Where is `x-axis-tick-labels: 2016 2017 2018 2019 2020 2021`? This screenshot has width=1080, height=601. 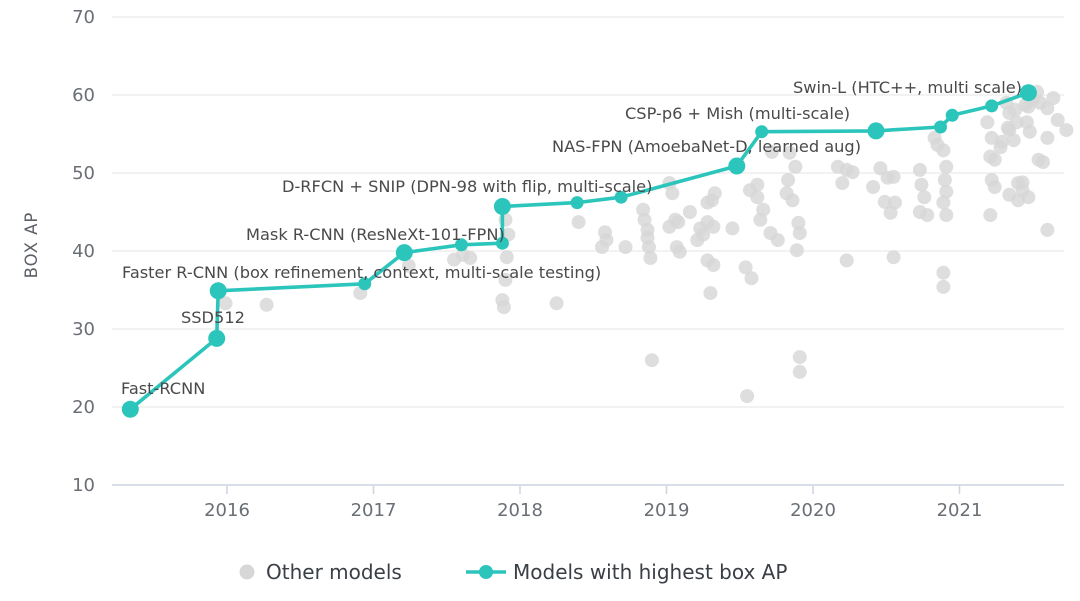 x-axis-tick-labels: 2016 2017 2018 2019 2020 2021 is located at coordinates (593, 510).